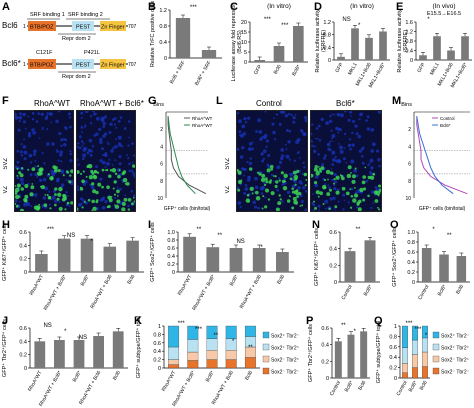 This screenshot has width=474, height=408. I want to click on y-tick-label: 0.8, so click(393, 337).